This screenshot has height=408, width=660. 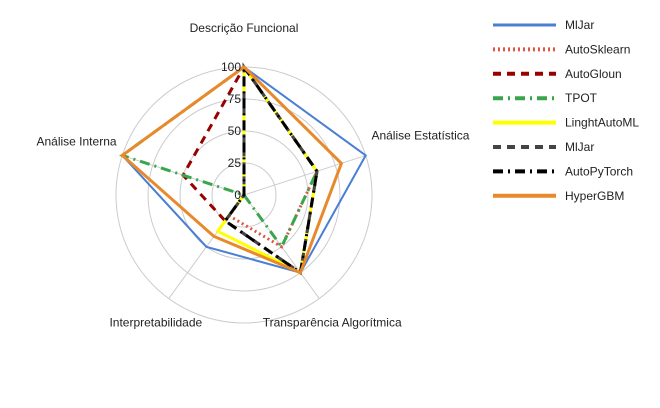 I want to click on tick-label-25: 25, so click(x=235, y=163).